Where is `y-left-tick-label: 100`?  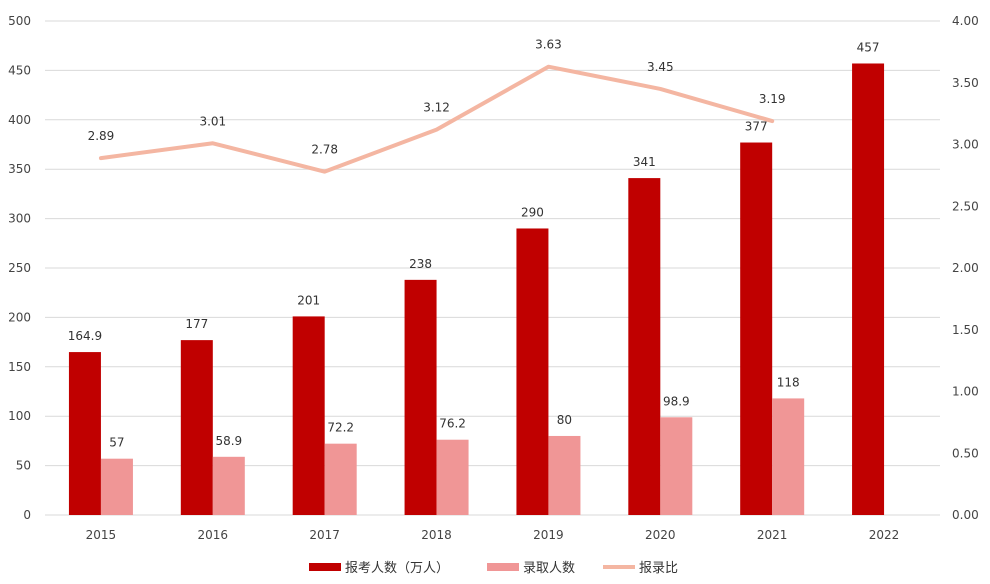 y-left-tick-label: 100 is located at coordinates (19, 416).